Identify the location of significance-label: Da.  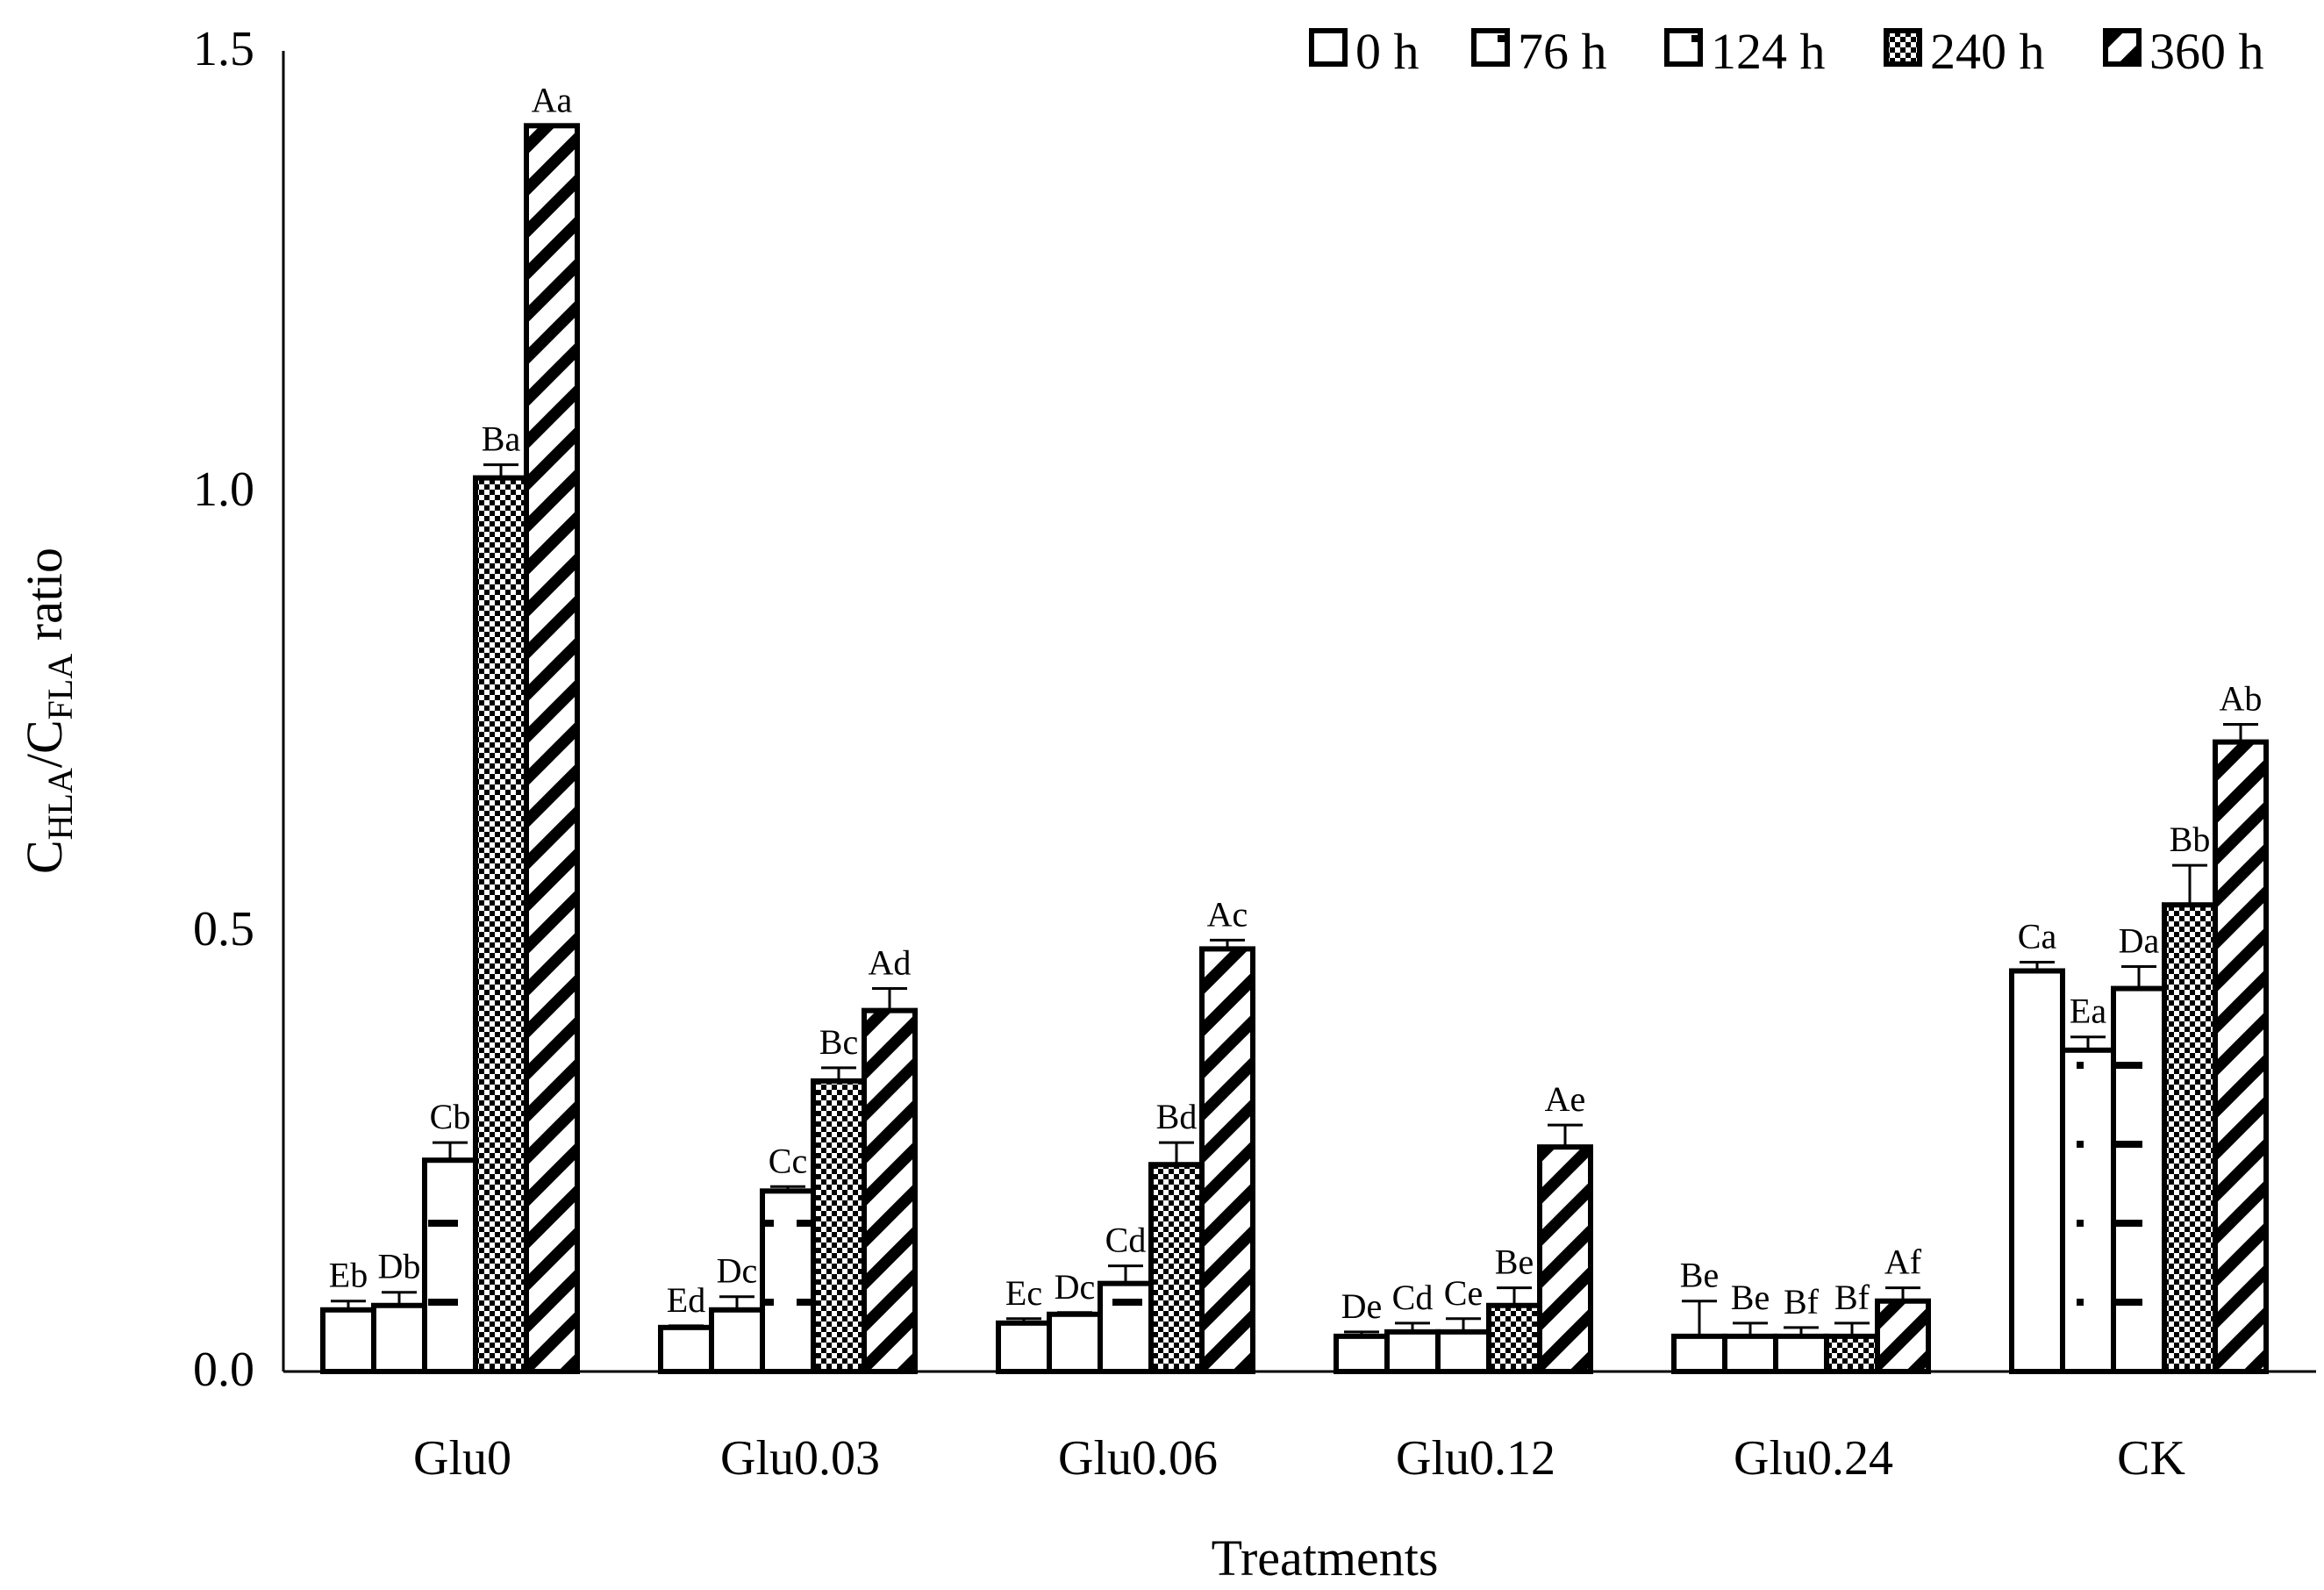
(2139, 940).